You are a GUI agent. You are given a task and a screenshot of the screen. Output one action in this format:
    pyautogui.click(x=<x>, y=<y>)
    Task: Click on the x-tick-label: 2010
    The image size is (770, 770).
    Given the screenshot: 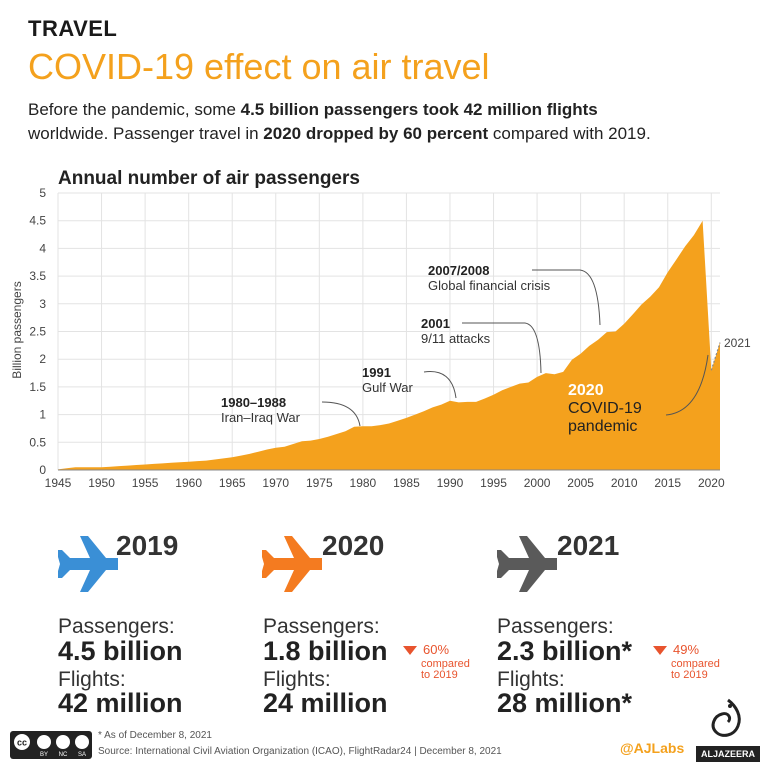 What is the action you would take?
    pyautogui.click(x=624, y=483)
    